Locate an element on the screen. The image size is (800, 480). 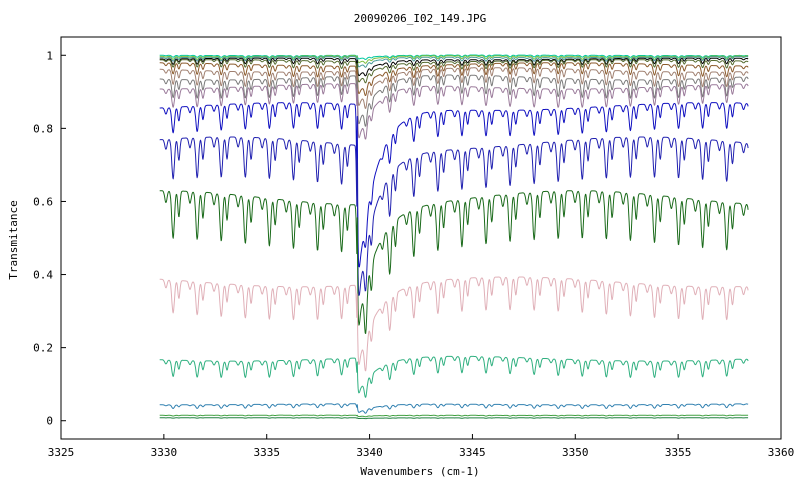
chart-title: 20090206_I02_149.JPG is located at coordinates (420, 18).